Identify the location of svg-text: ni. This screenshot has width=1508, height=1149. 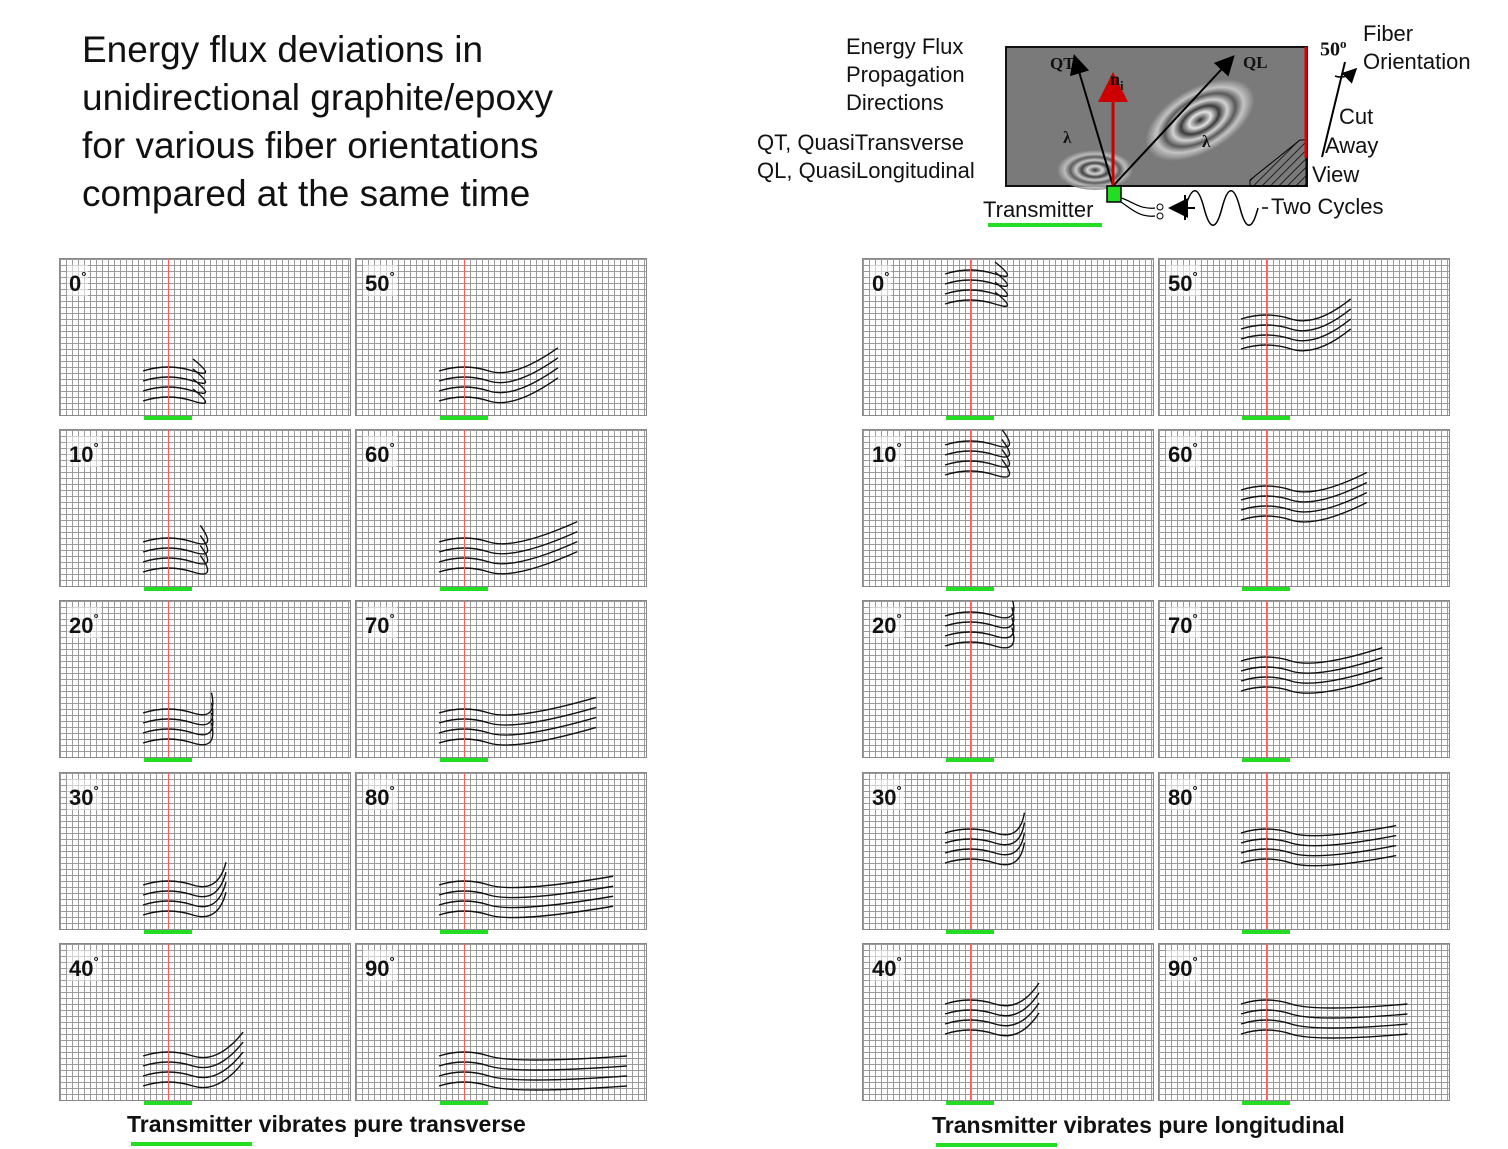
(1117, 81).